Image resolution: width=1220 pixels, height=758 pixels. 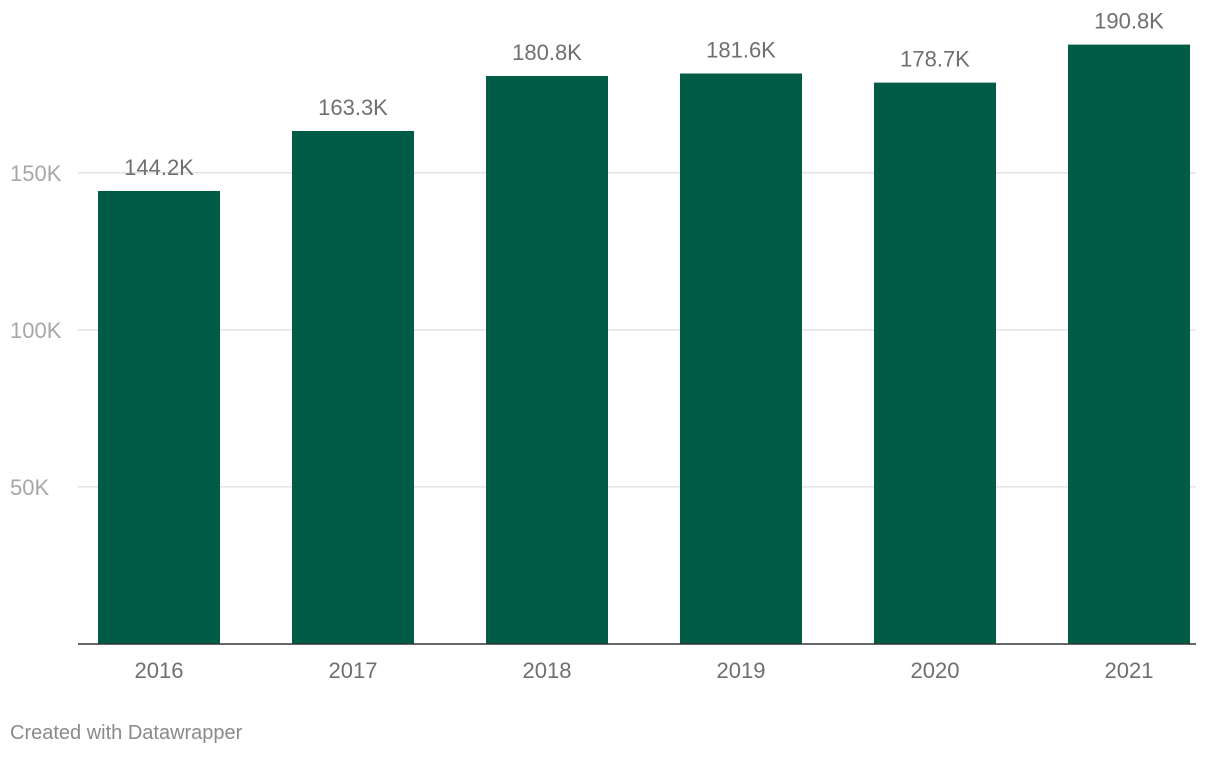 I want to click on x-tick-label-2021: 2021, so click(x=1129, y=670).